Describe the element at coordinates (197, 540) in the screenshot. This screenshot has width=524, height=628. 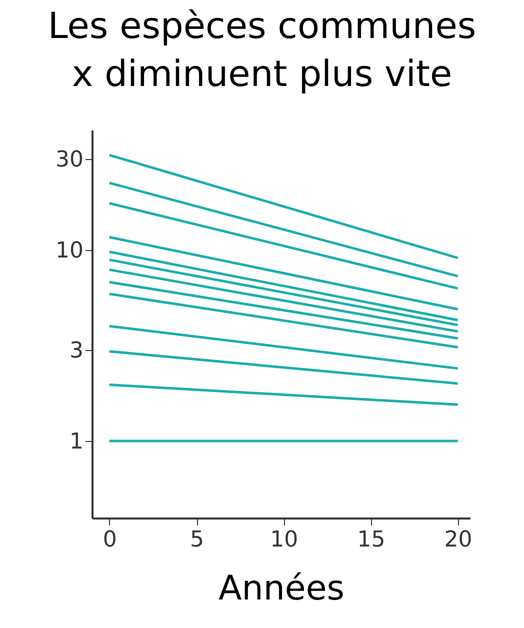
I see `x-tick-label: 5` at that location.